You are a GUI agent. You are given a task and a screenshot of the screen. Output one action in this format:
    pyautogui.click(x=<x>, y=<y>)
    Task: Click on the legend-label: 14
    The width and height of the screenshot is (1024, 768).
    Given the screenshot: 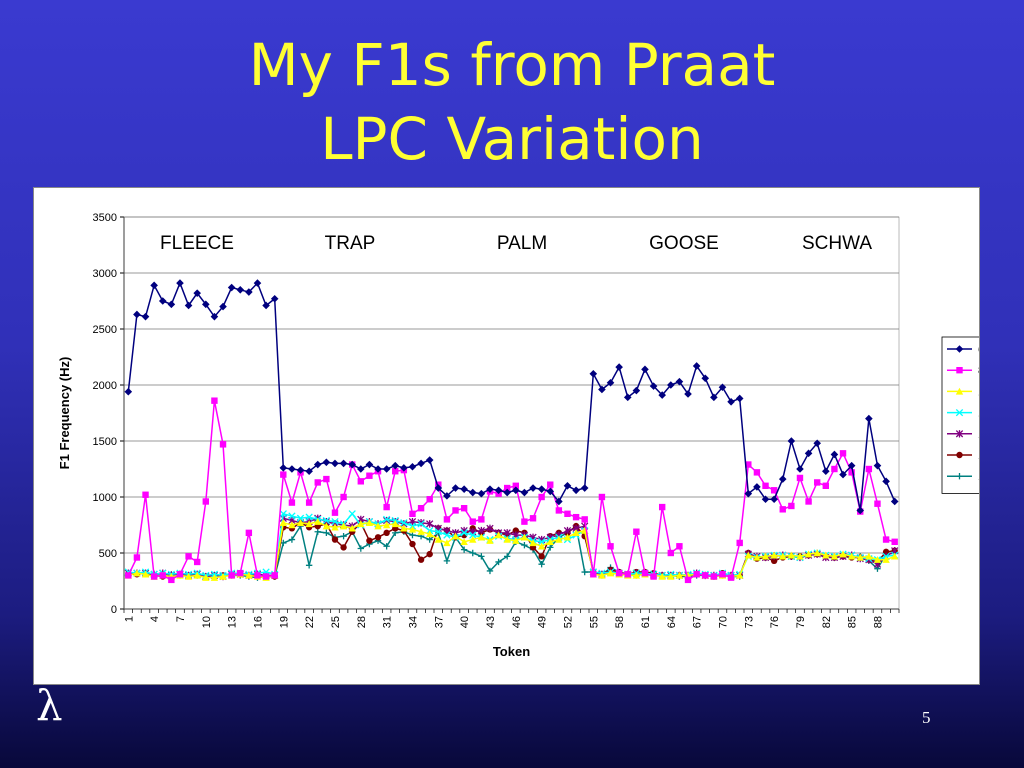 What is the action you would take?
    pyautogui.click(x=978, y=435)
    